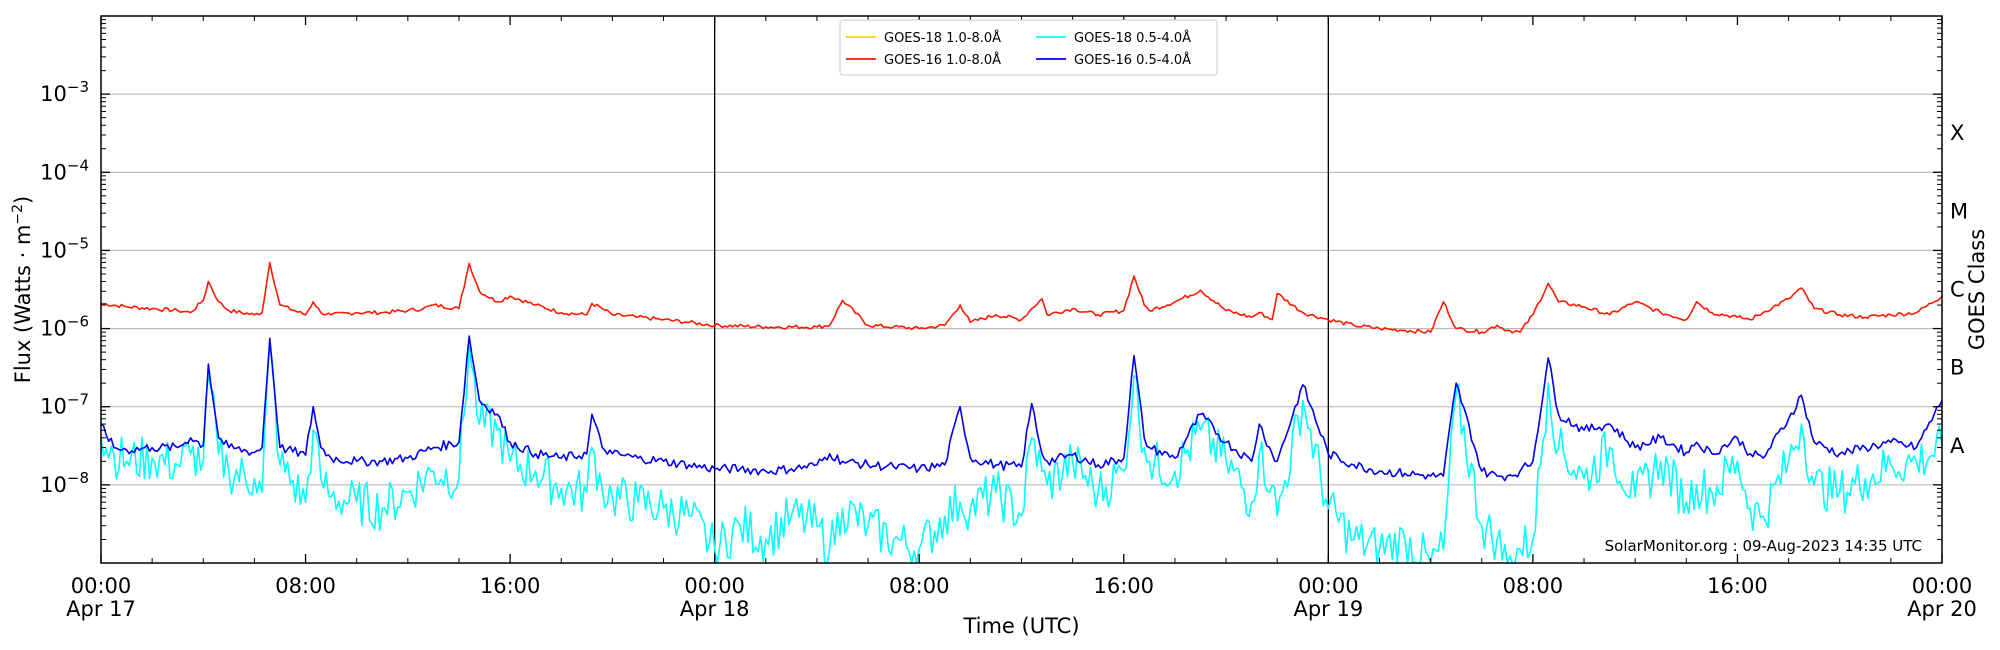  I want to click on y-tick-exponent: −6, so click(78, 322).